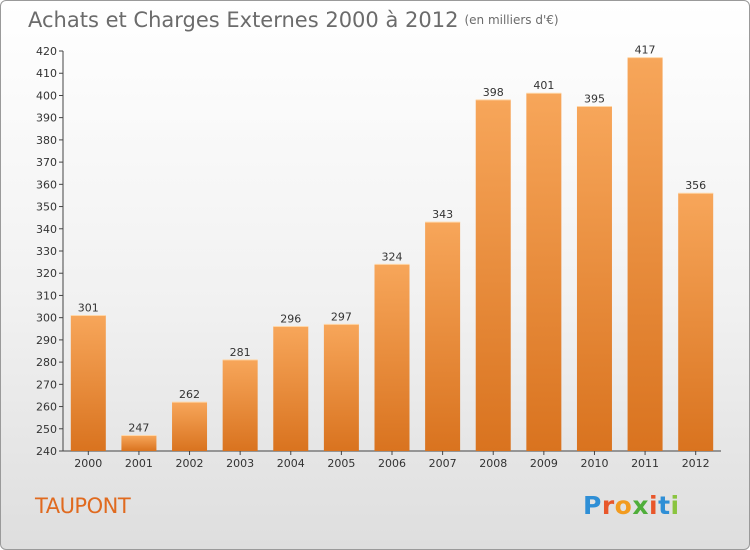 The width and height of the screenshot is (750, 550). Describe the element at coordinates (696, 463) in the screenshot. I see `x-tick-label-2012: 2012` at that location.